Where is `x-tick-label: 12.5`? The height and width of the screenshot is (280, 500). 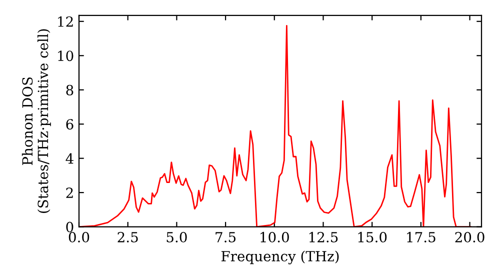 x-tick-label: 12.5 is located at coordinates (323, 237).